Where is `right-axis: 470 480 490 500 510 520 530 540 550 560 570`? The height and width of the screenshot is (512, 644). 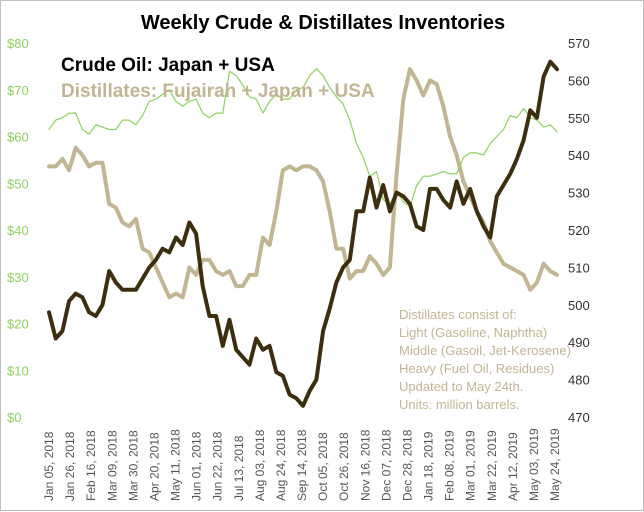
right-axis: 470 480 490 500 510 520 530 540 550 560 570 is located at coordinates (579, 230).